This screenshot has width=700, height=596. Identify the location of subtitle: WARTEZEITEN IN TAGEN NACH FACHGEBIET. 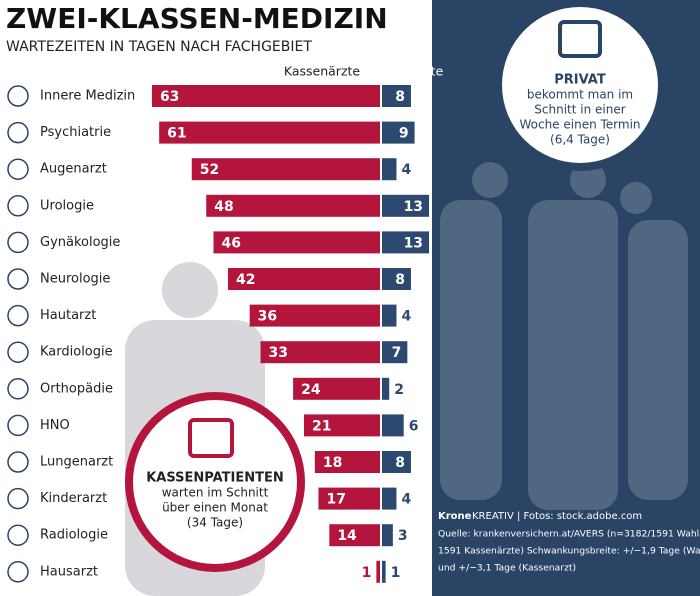
(159, 47).